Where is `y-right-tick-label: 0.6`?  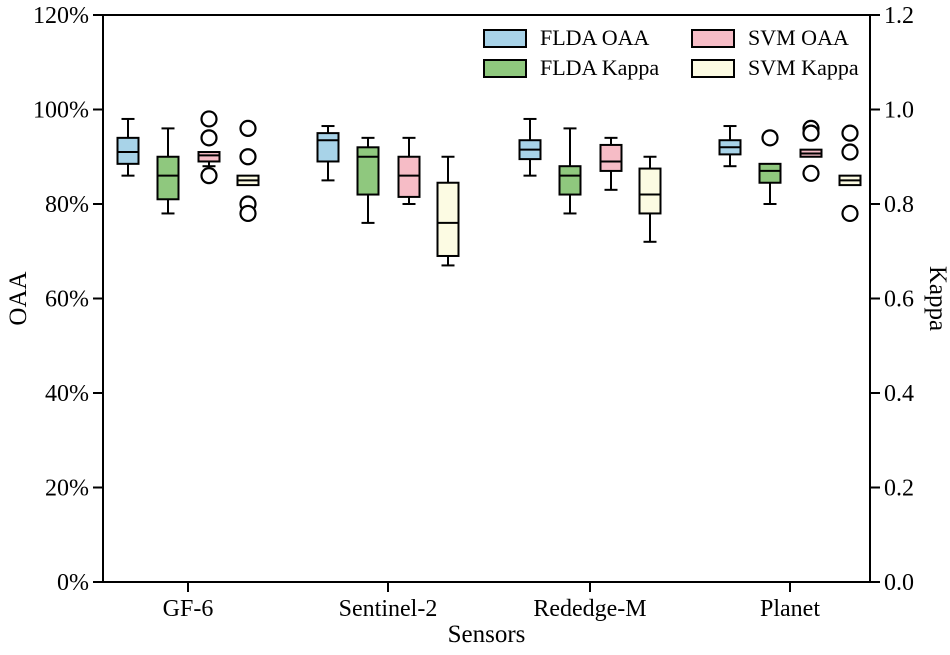 y-right-tick-label: 0.6 is located at coordinates (899, 300).